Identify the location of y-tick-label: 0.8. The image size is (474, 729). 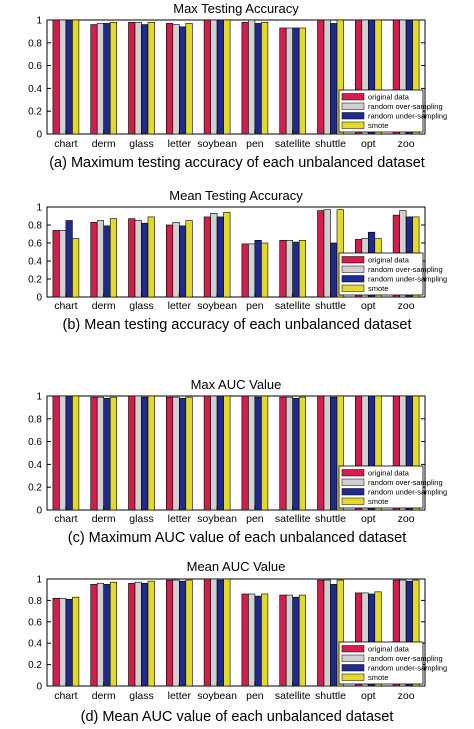
(35, 43).